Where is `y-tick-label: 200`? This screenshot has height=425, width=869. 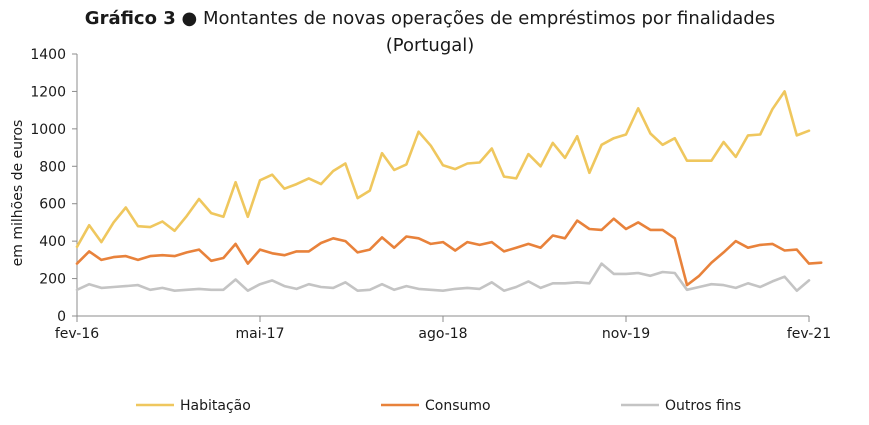 y-tick-label: 200 is located at coordinates (52, 280).